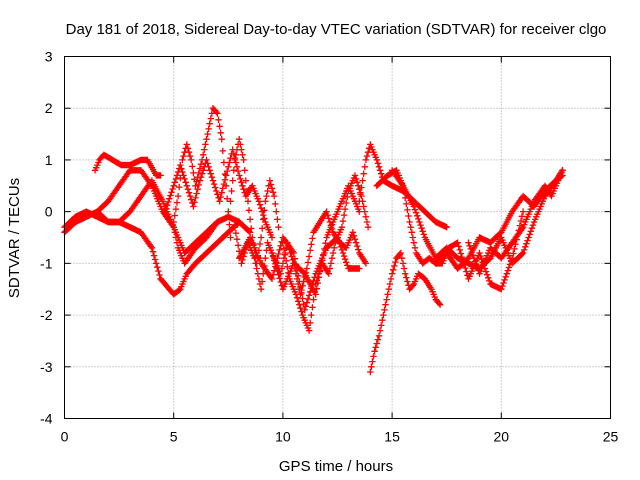 This screenshot has height=480, width=640. I want to click on x-tick-label: 20, so click(502, 437).